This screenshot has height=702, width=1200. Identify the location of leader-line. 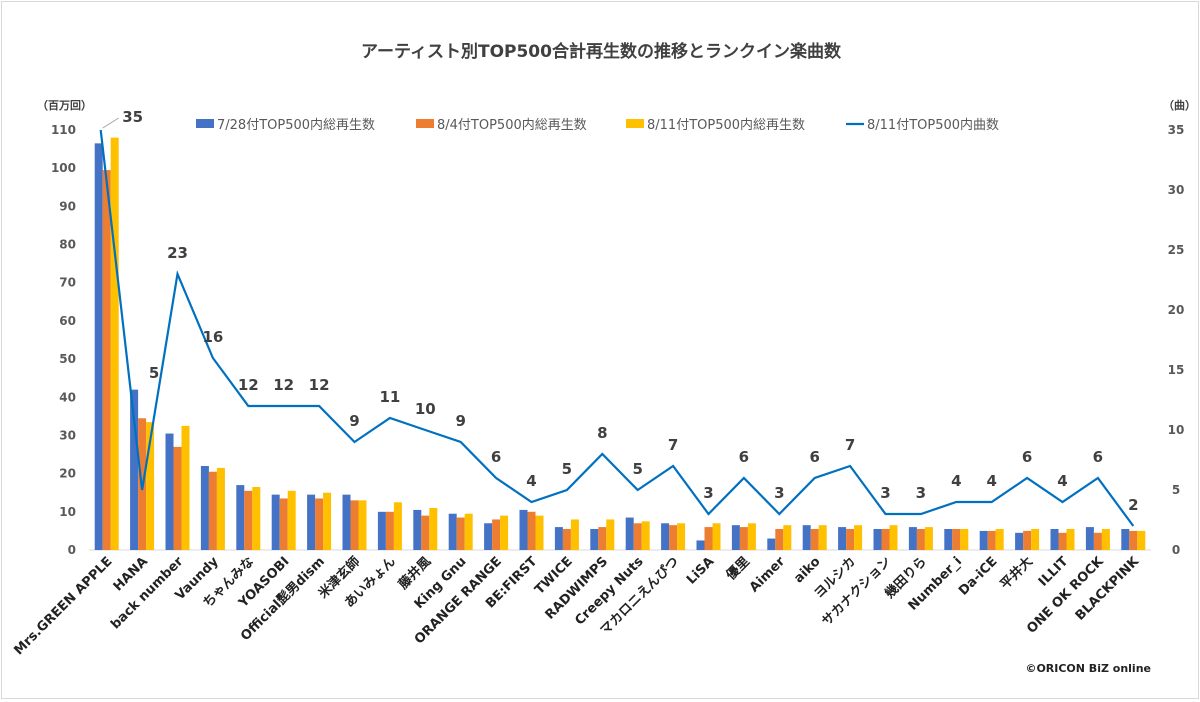
(110, 123).